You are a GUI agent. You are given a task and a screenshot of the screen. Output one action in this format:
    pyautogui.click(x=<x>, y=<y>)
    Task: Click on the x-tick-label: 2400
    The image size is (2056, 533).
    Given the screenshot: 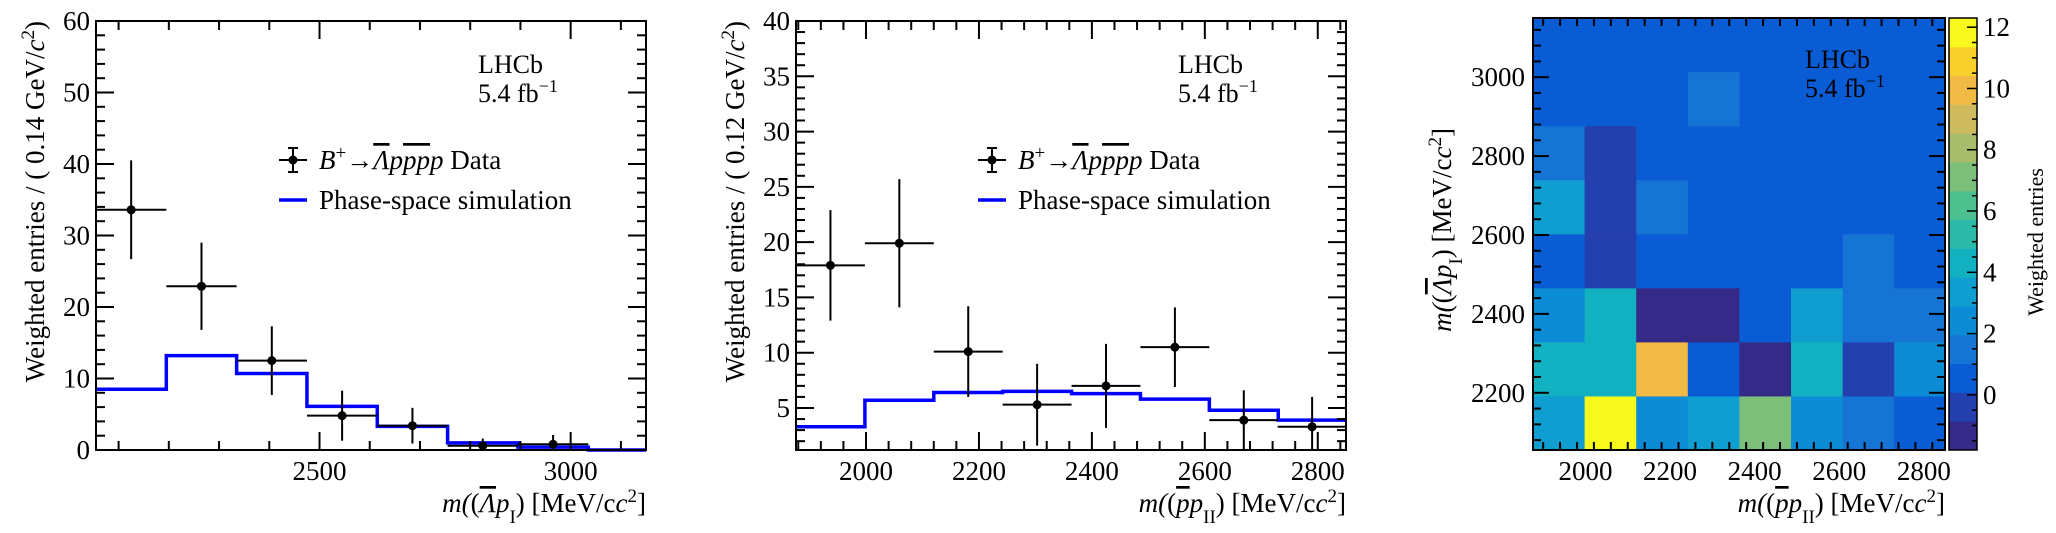 What is the action you would take?
    pyautogui.click(x=1092, y=471)
    